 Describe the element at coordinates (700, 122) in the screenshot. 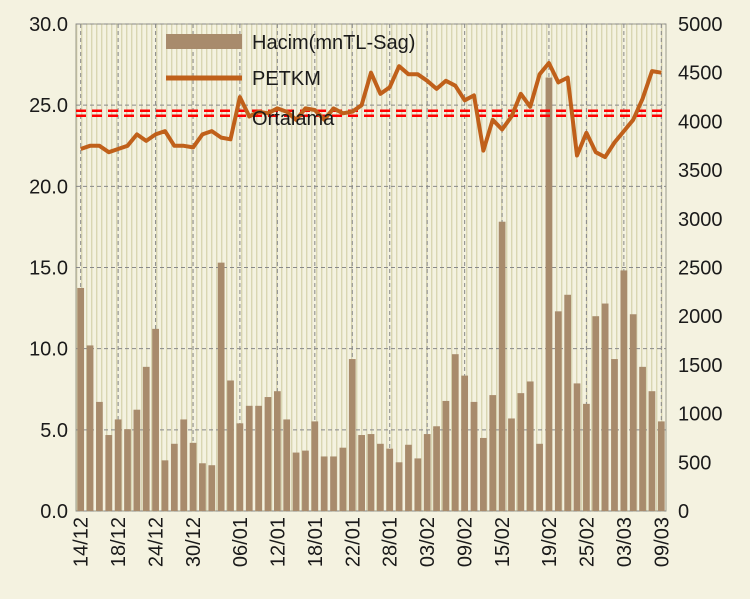

I see `y-right-tick-label: 4000` at that location.